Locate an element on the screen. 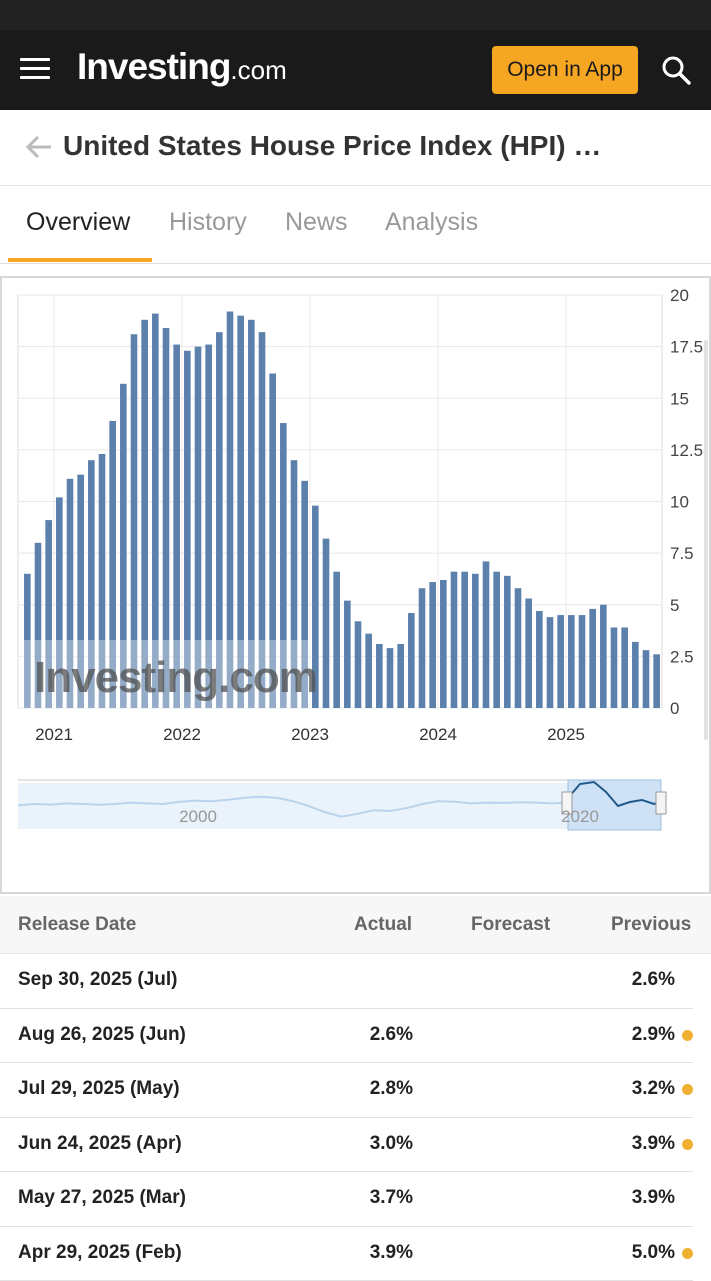 This screenshot has height=1281, width=711. x-tick-label: 2023 is located at coordinates (310, 734).